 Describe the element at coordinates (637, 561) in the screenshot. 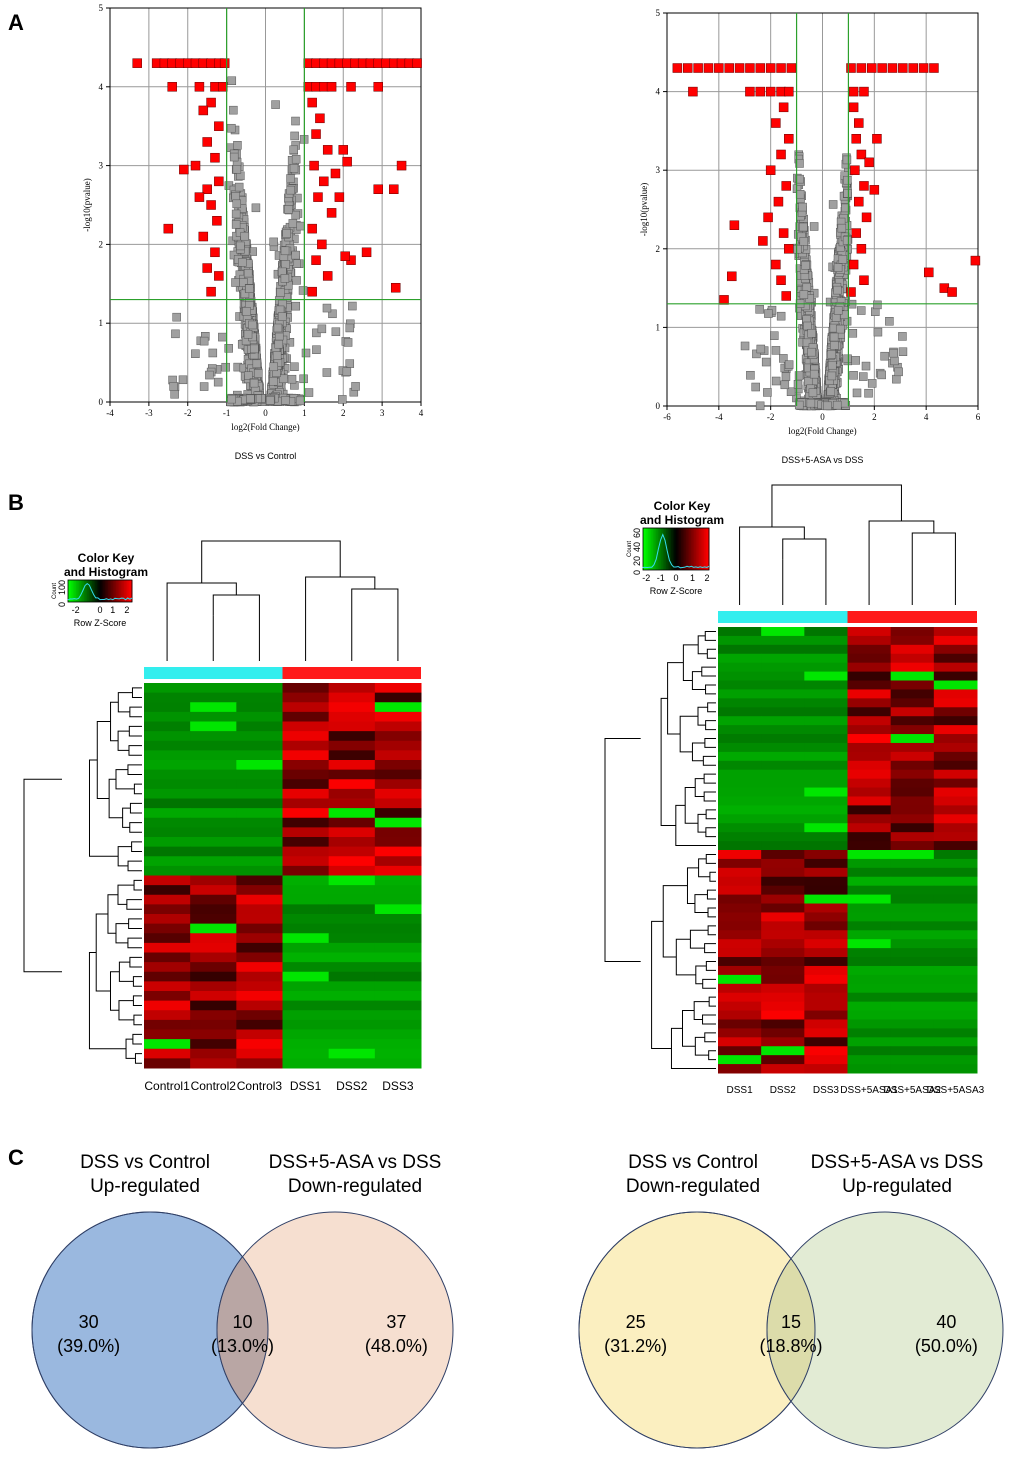

I see `color-key-ytick: 20` at that location.